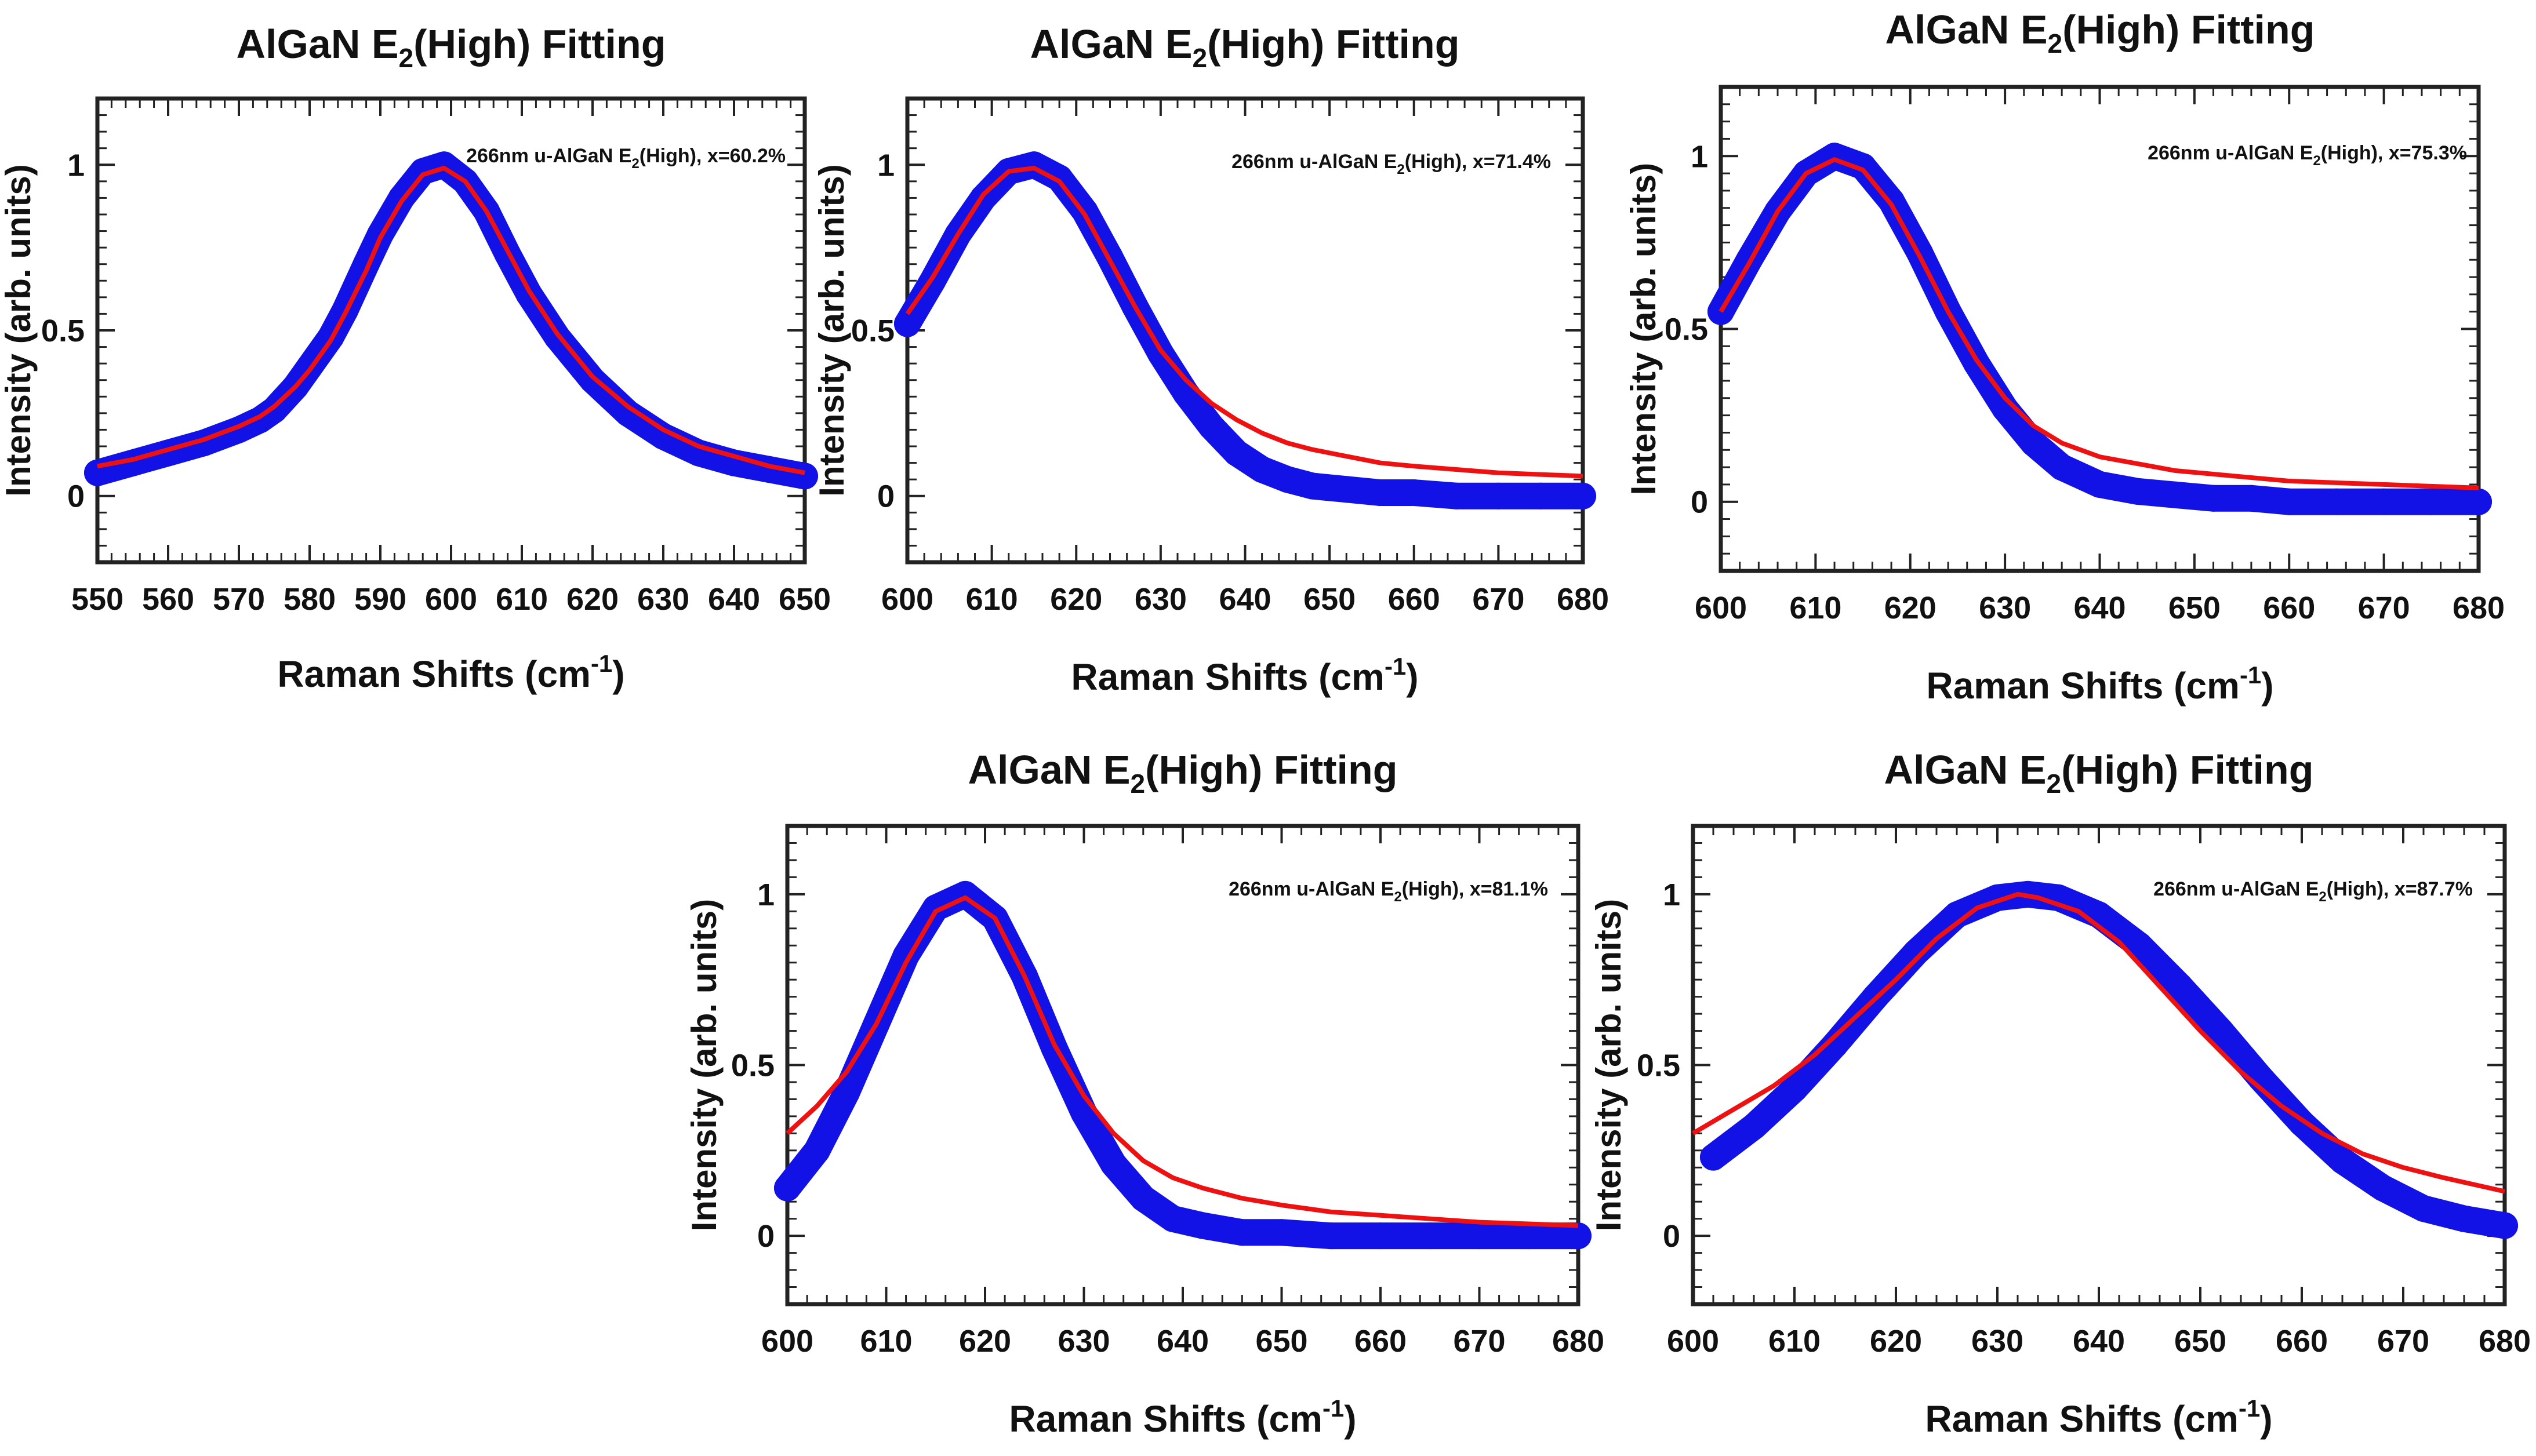  What do you see at coordinates (2307, 155) in the screenshot?
I see `legend-label: 266nm u-AlGaN E2(High), x=75.3%` at bounding box center [2307, 155].